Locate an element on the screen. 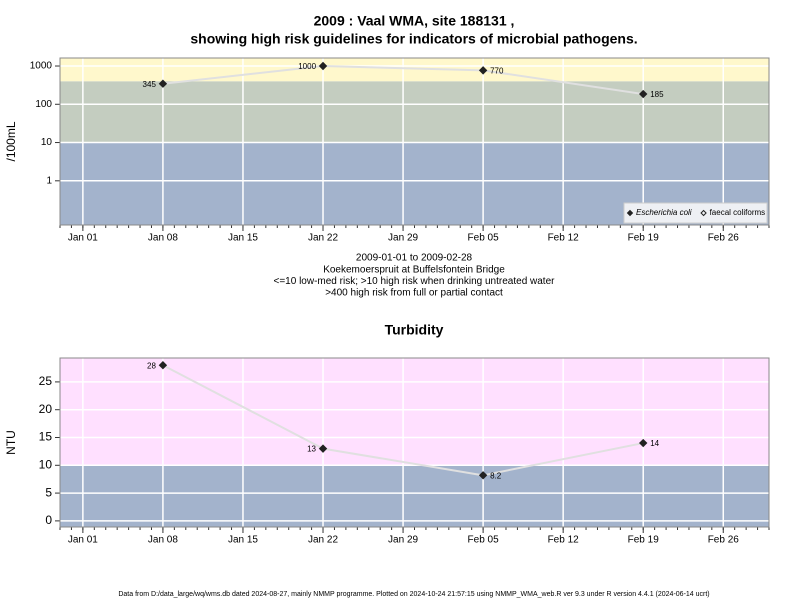 This screenshot has width=800, height=600. y-tick-label: 25 is located at coordinates (46, 381).